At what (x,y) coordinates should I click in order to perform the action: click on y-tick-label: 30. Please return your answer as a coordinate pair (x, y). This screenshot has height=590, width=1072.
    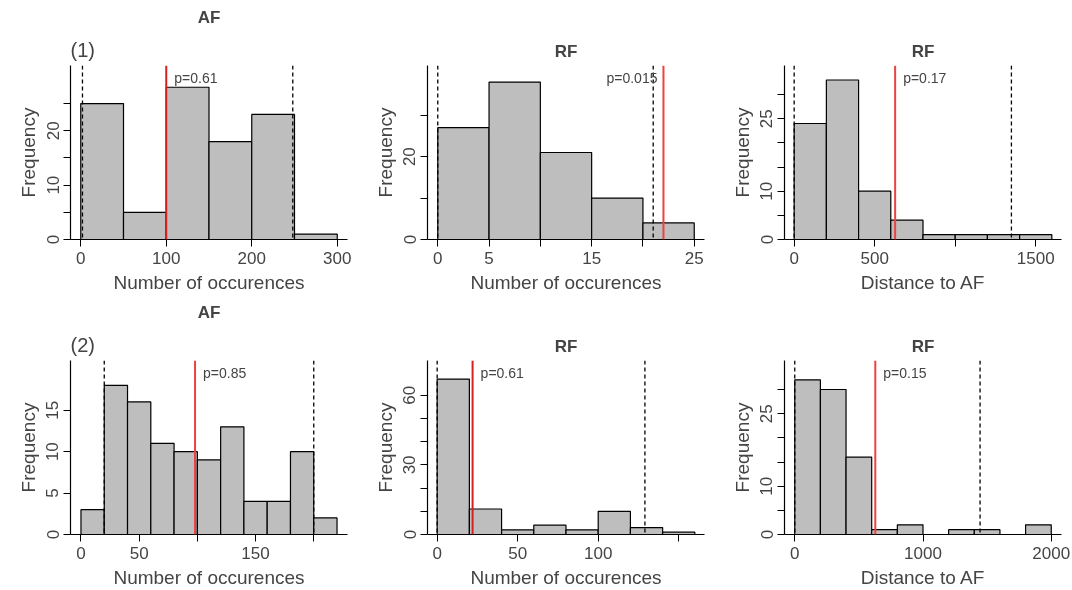
    Looking at the image, I should click on (410, 465).